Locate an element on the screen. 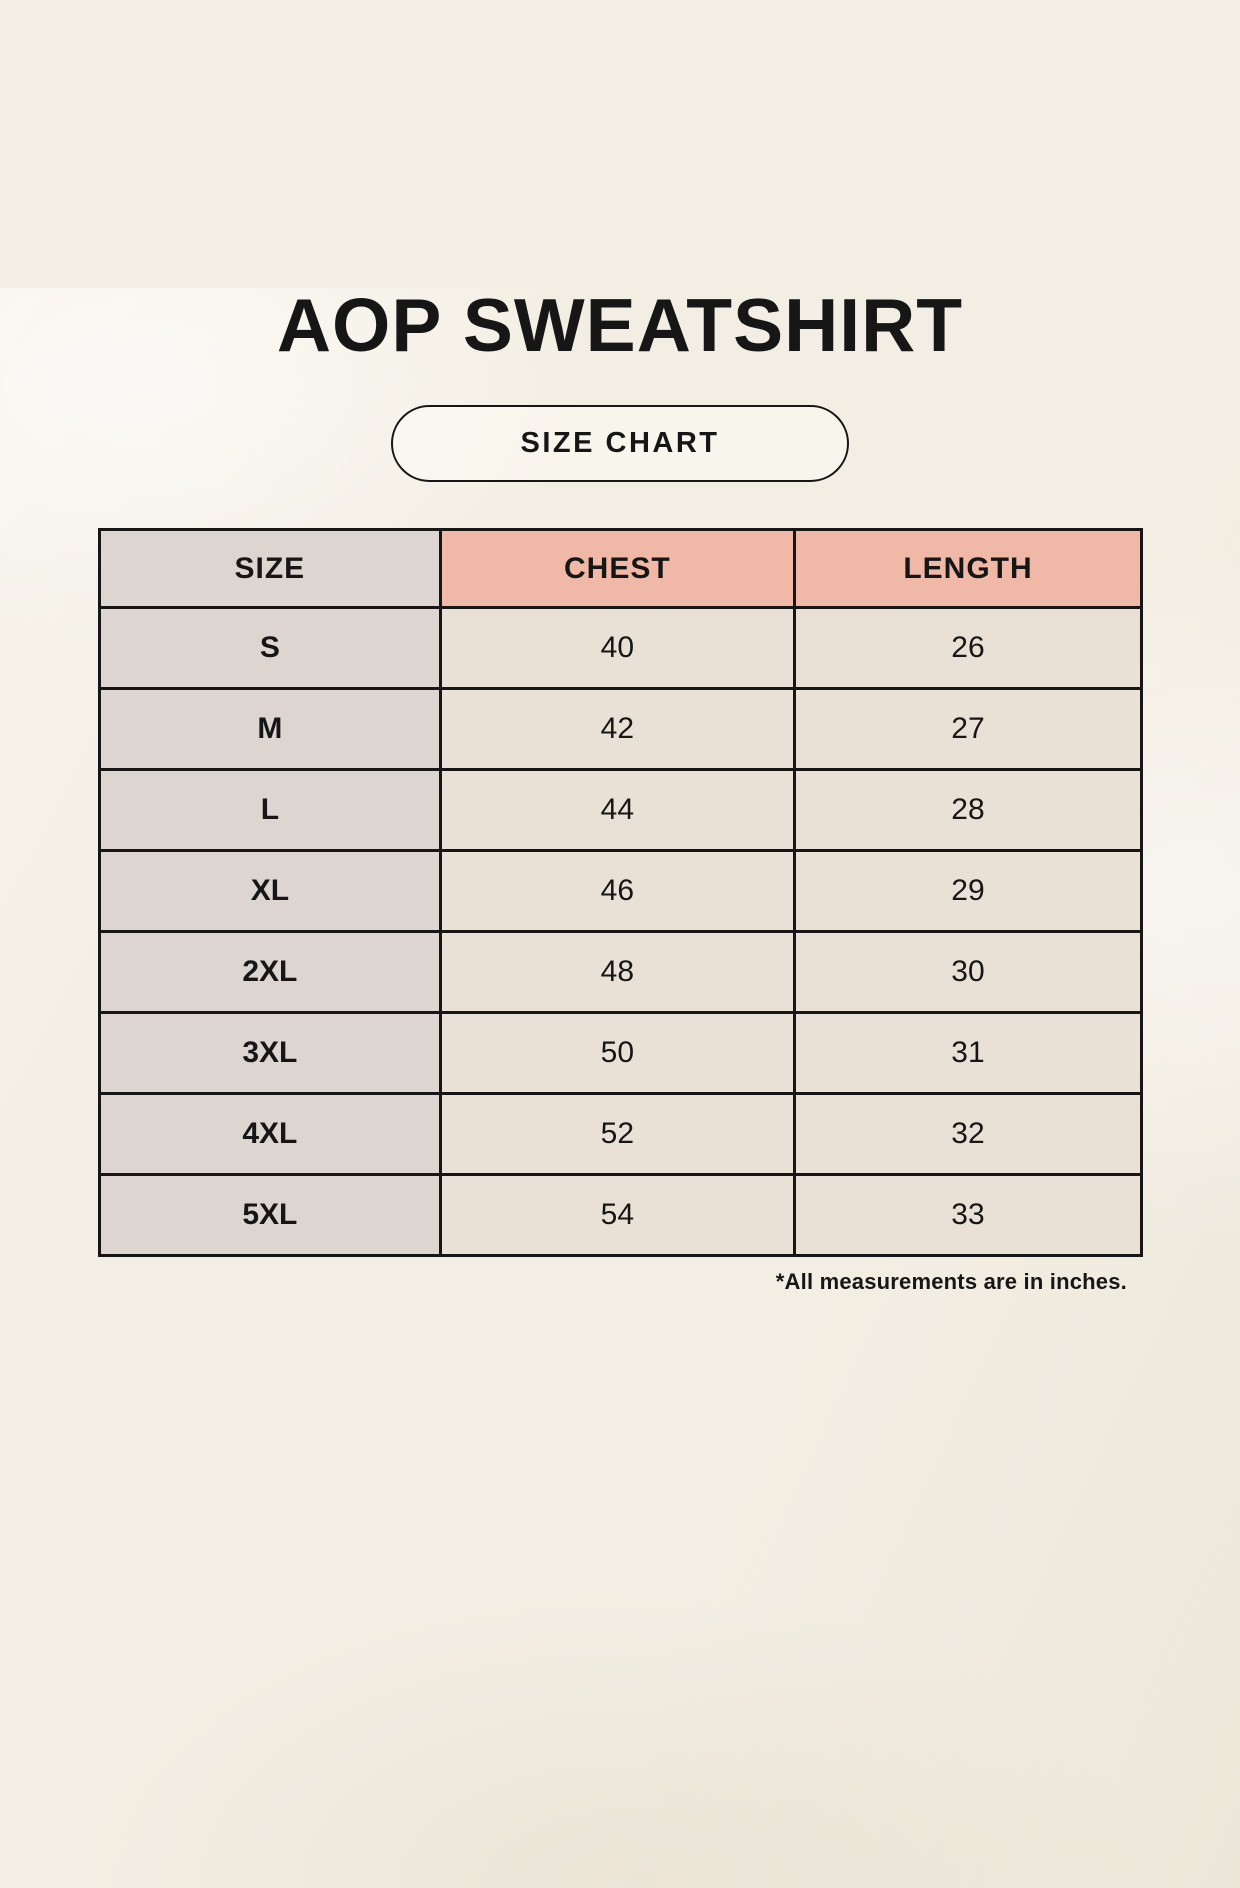 This screenshot has width=1240, height=1888. column-header-chest: CHEST is located at coordinates (617, 568).